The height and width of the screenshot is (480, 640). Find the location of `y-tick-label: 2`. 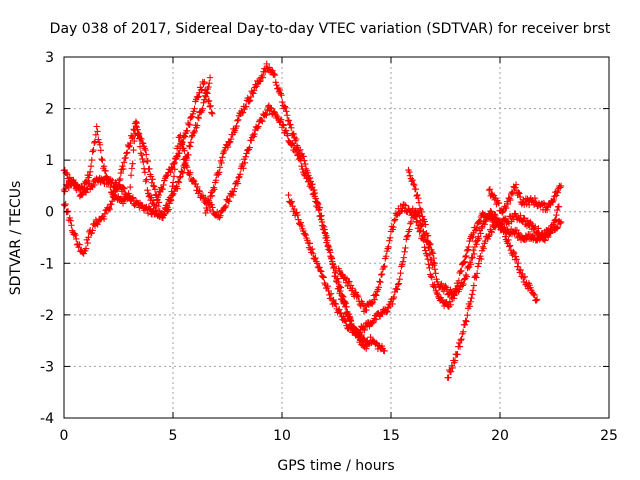

y-tick-label: 2 is located at coordinates (49, 110).